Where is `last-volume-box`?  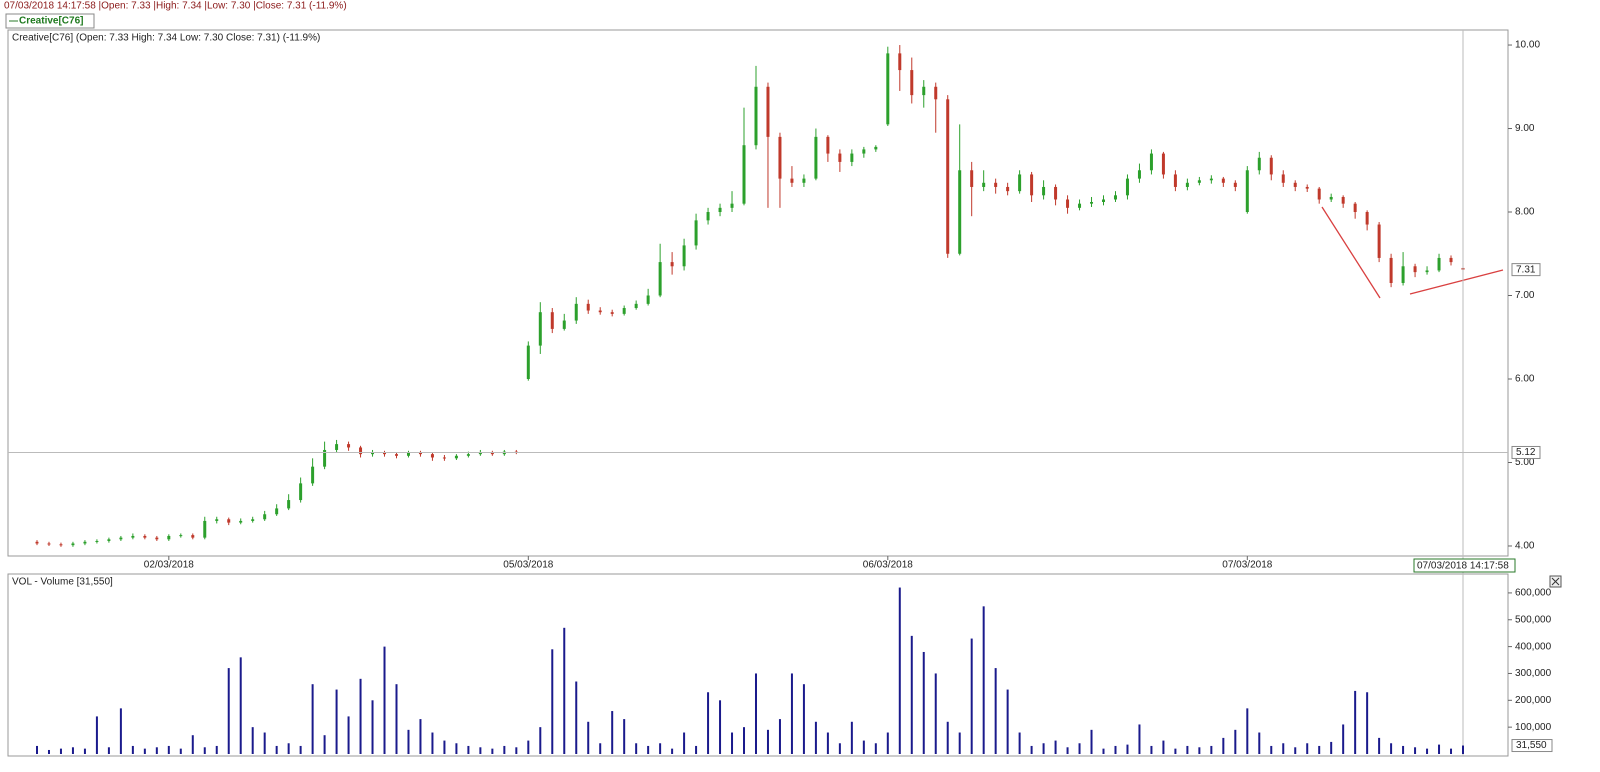 last-volume-box is located at coordinates (1532, 746).